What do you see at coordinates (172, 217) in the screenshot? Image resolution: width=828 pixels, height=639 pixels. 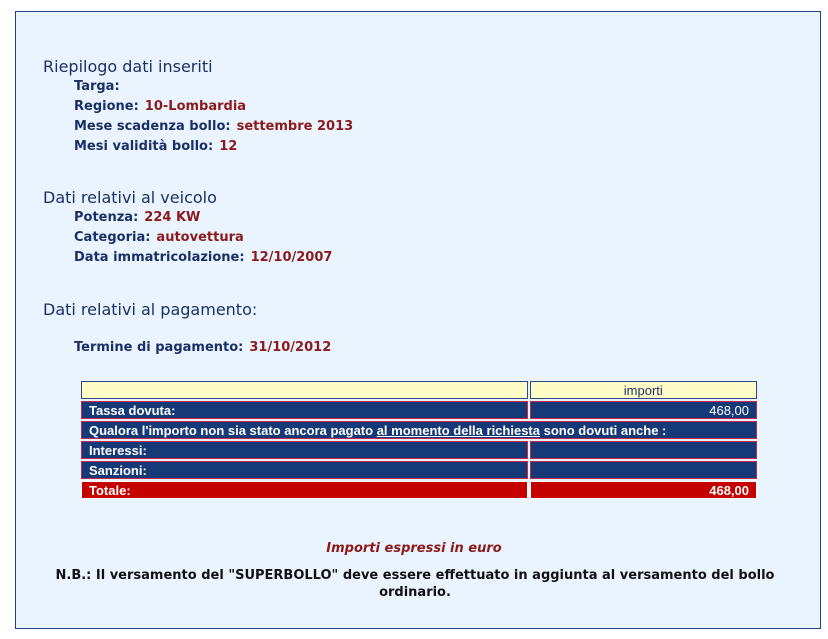 I see `potenza-value: 224 KW` at bounding box center [172, 217].